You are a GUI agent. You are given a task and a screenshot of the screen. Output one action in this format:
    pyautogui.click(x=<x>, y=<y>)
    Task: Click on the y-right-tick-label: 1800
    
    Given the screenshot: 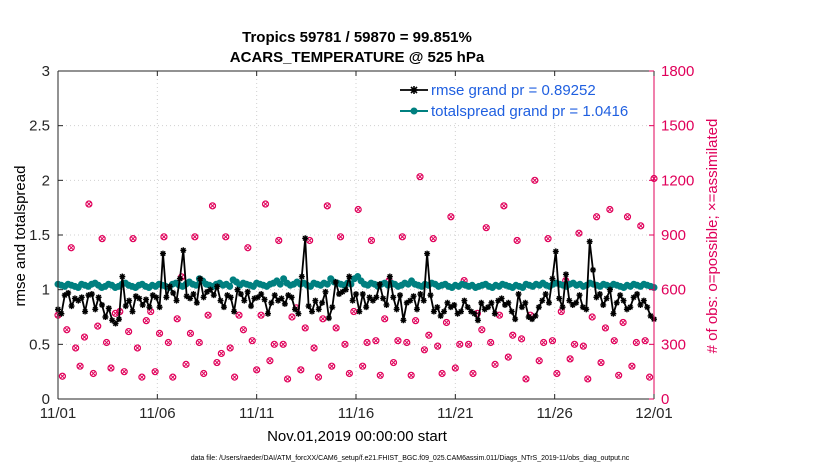 What is the action you would take?
    pyautogui.click(x=677, y=71)
    